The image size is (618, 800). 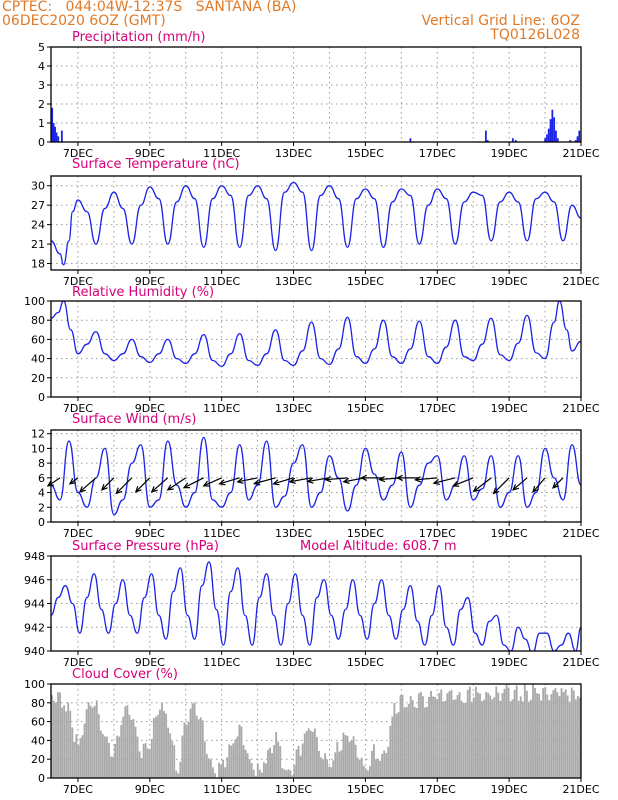 I want to click on cloud-xtick-label: 11DEC, so click(x=221, y=789).